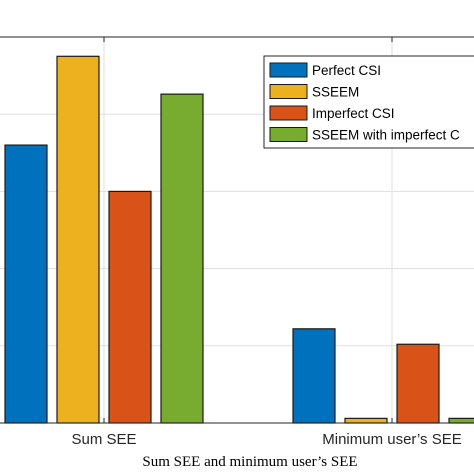 The image size is (474, 474). Describe the element at coordinates (353, 113) in the screenshot. I see `legend-label: Imperfect CSI` at that location.